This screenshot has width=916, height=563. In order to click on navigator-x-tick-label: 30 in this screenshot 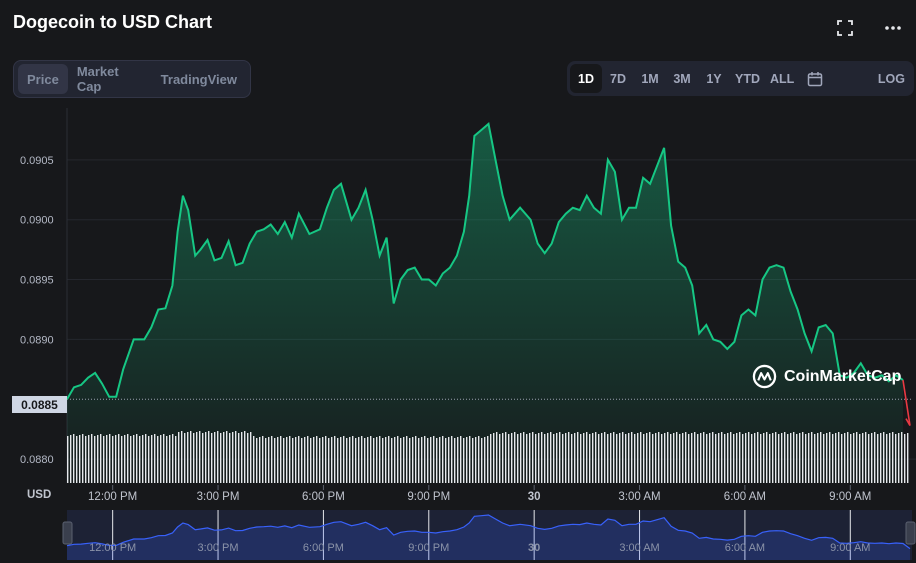, I will do `click(534, 548)`.